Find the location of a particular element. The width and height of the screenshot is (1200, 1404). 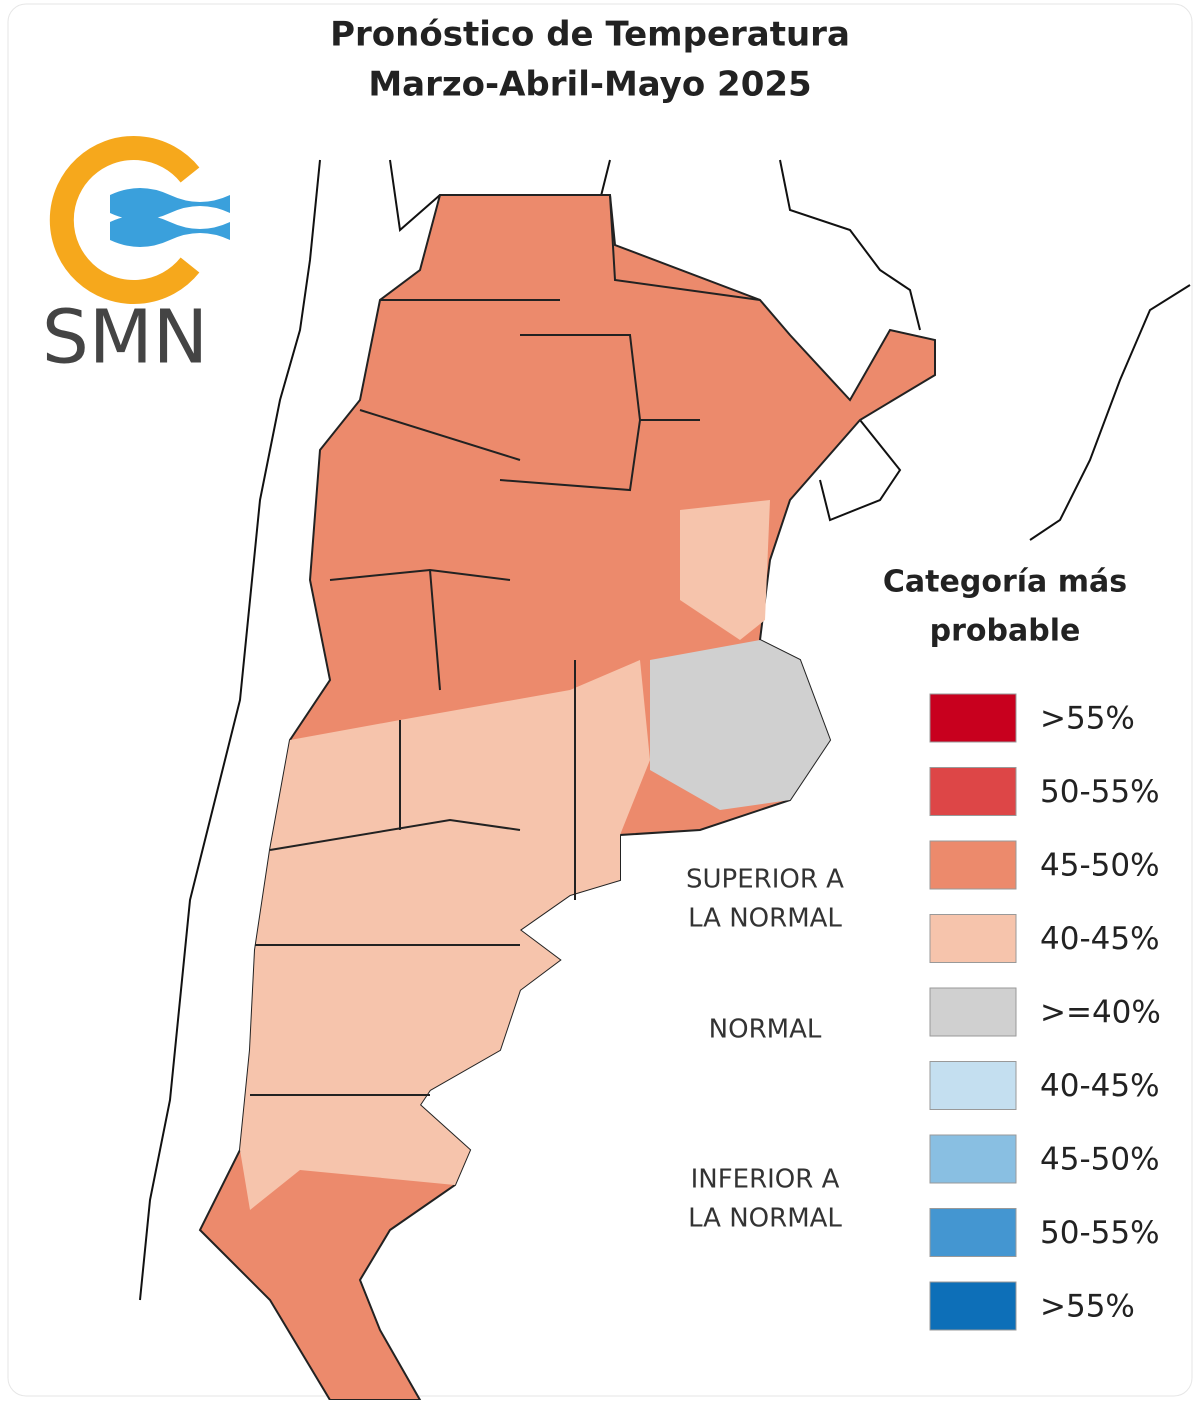

logo-ring is located at coordinates (124, 220).